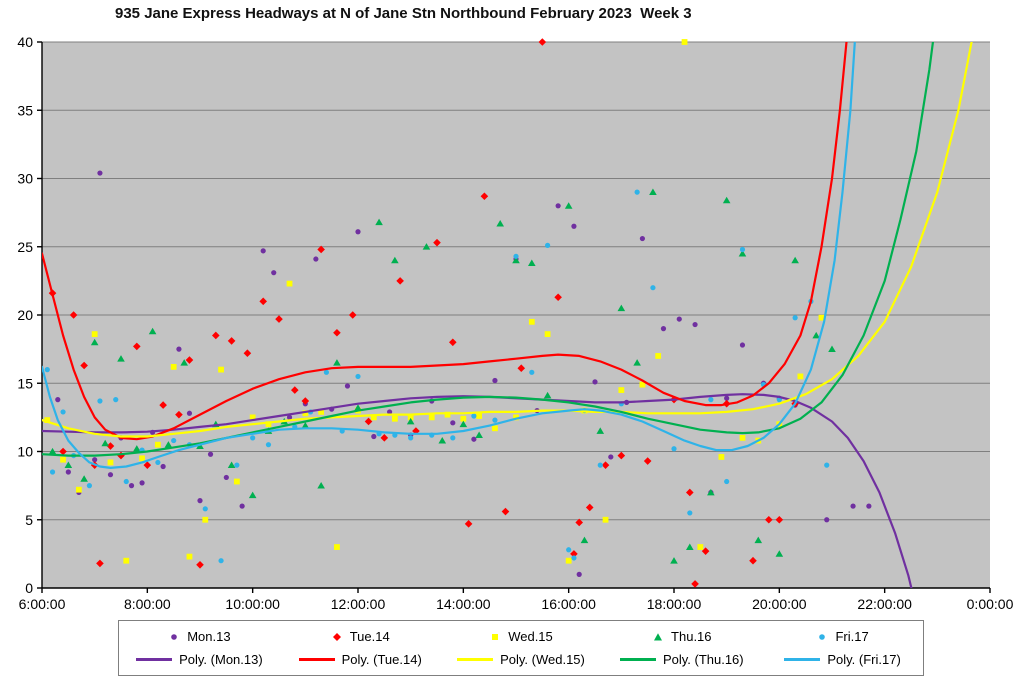 The width and height of the screenshot is (1024, 683). What do you see at coordinates (154, 659) in the screenshot?
I see `poly-mon-13-line-icon` at bounding box center [154, 659].